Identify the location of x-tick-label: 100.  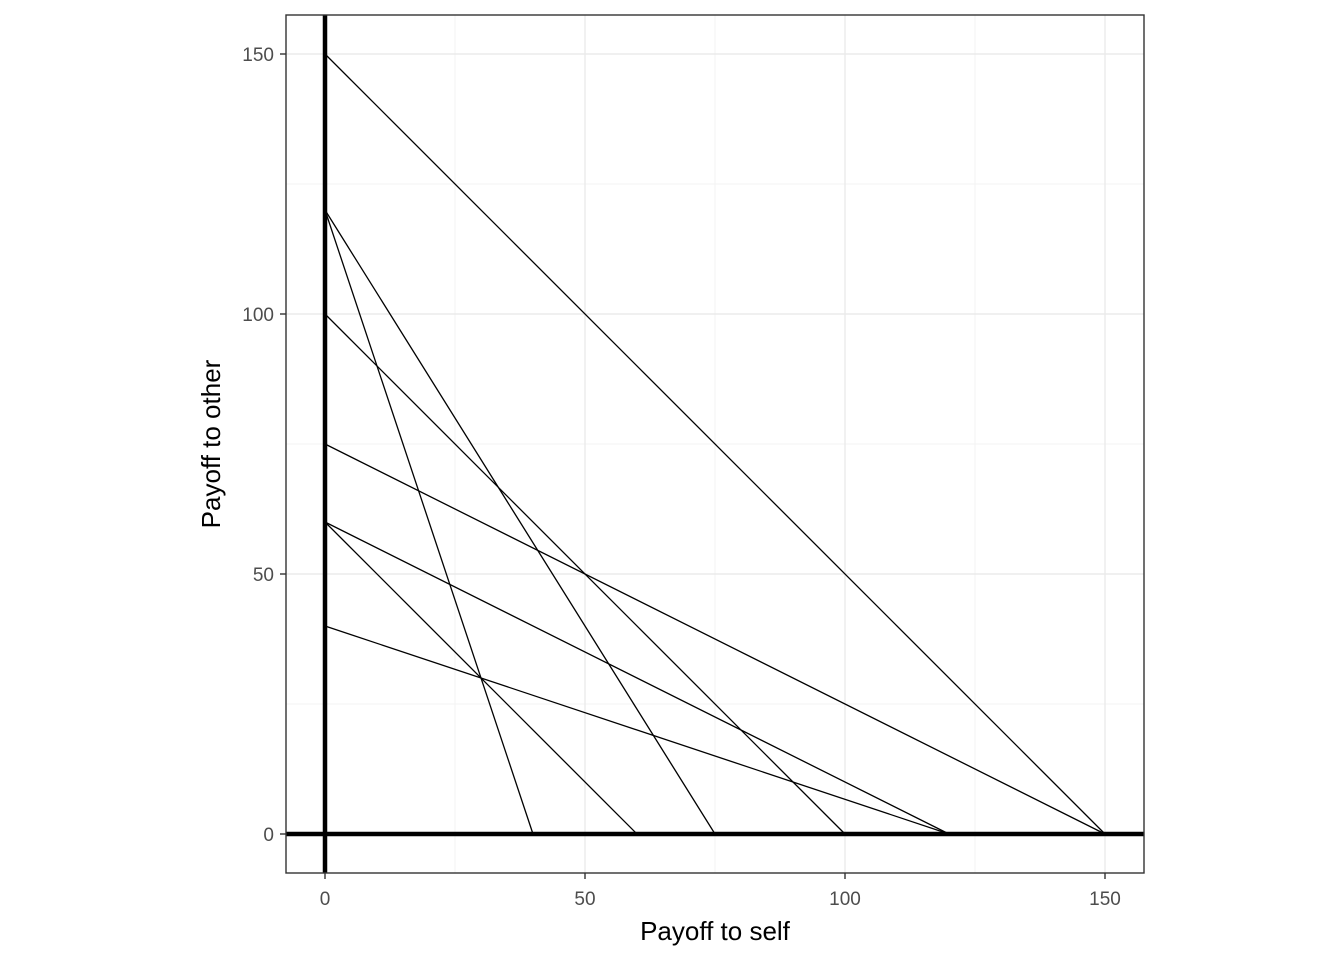
(845, 899).